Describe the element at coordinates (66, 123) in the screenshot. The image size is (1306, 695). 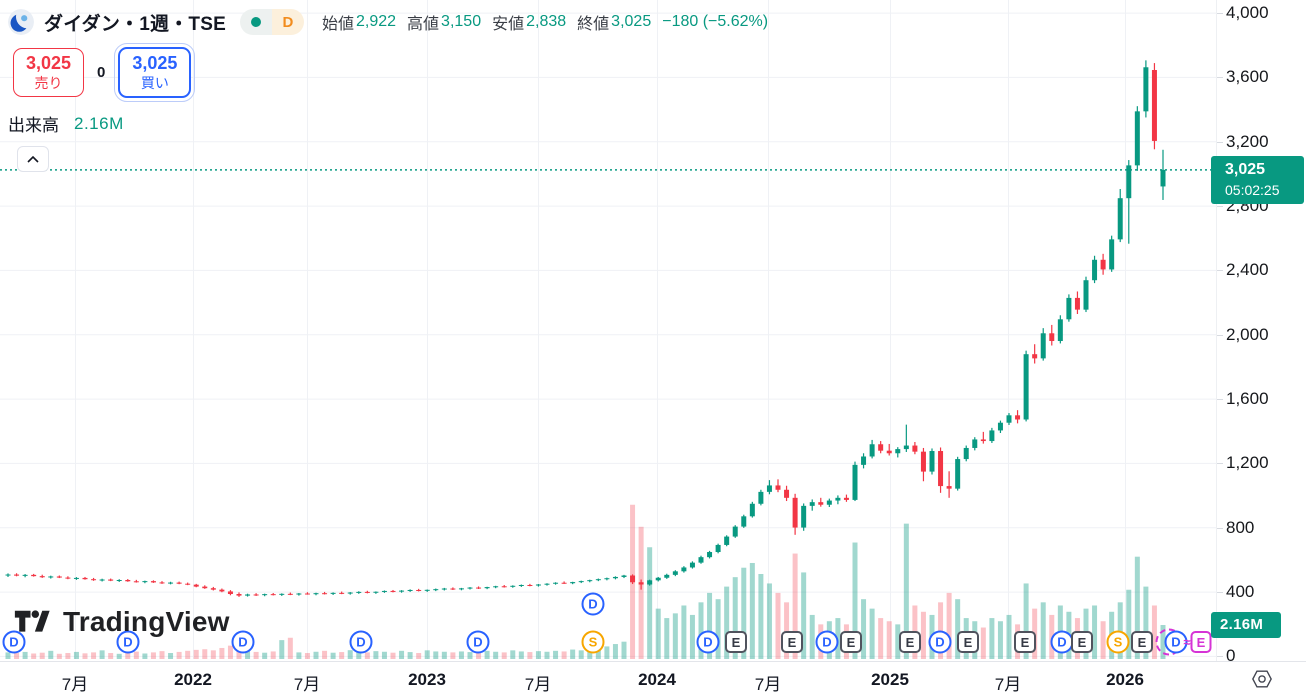
I see `volume-legend: 出来高 2.16M` at that location.